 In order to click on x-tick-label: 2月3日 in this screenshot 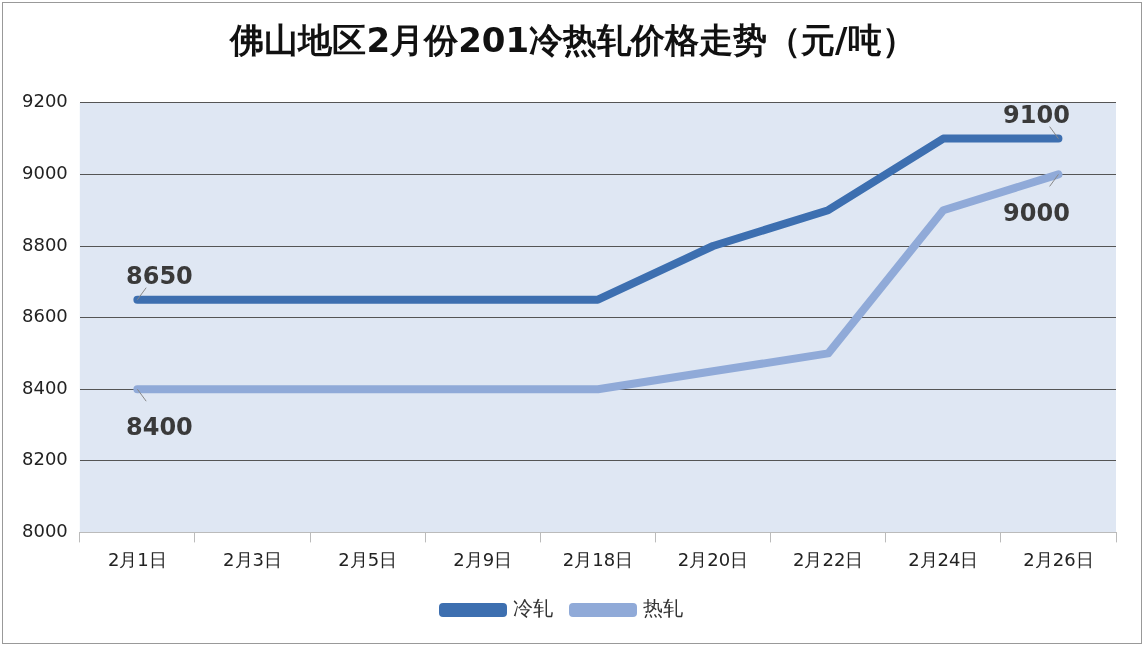, I will do `click(252, 559)`.